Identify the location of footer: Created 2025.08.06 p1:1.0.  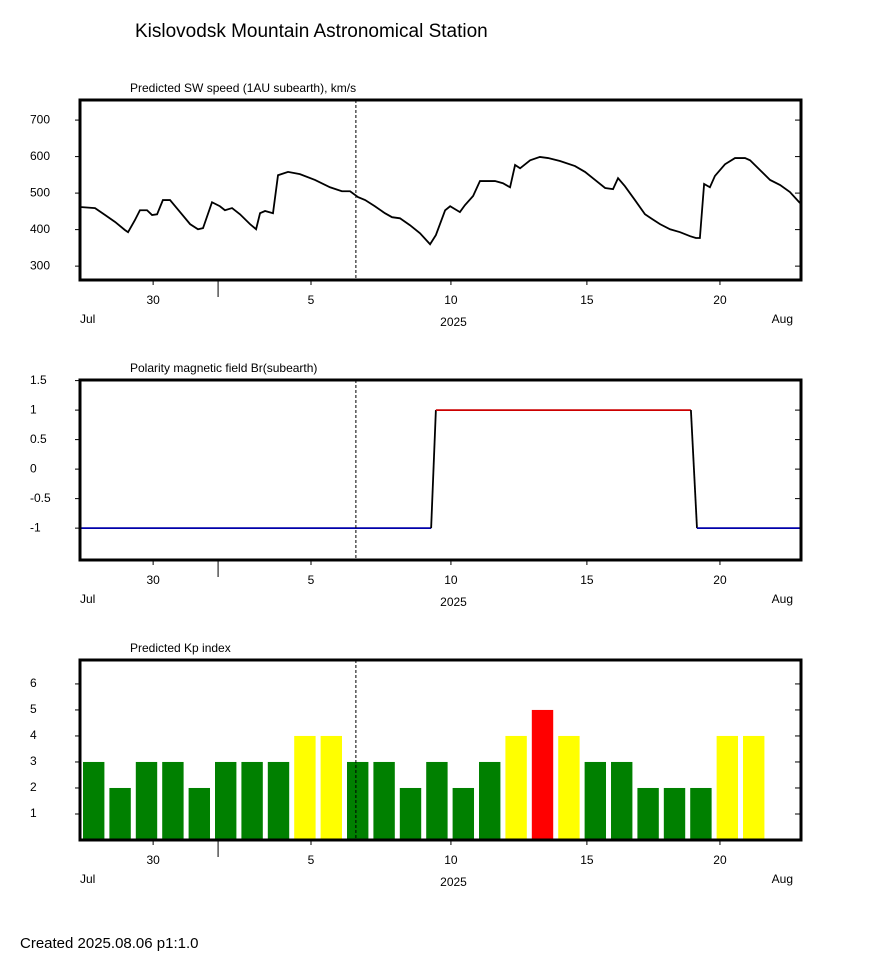
(109, 943).